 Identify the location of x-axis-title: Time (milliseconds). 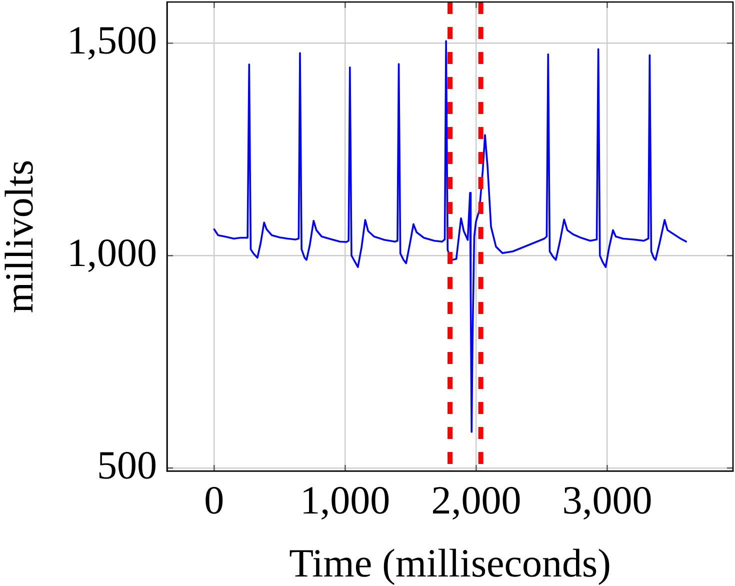
(450, 563).